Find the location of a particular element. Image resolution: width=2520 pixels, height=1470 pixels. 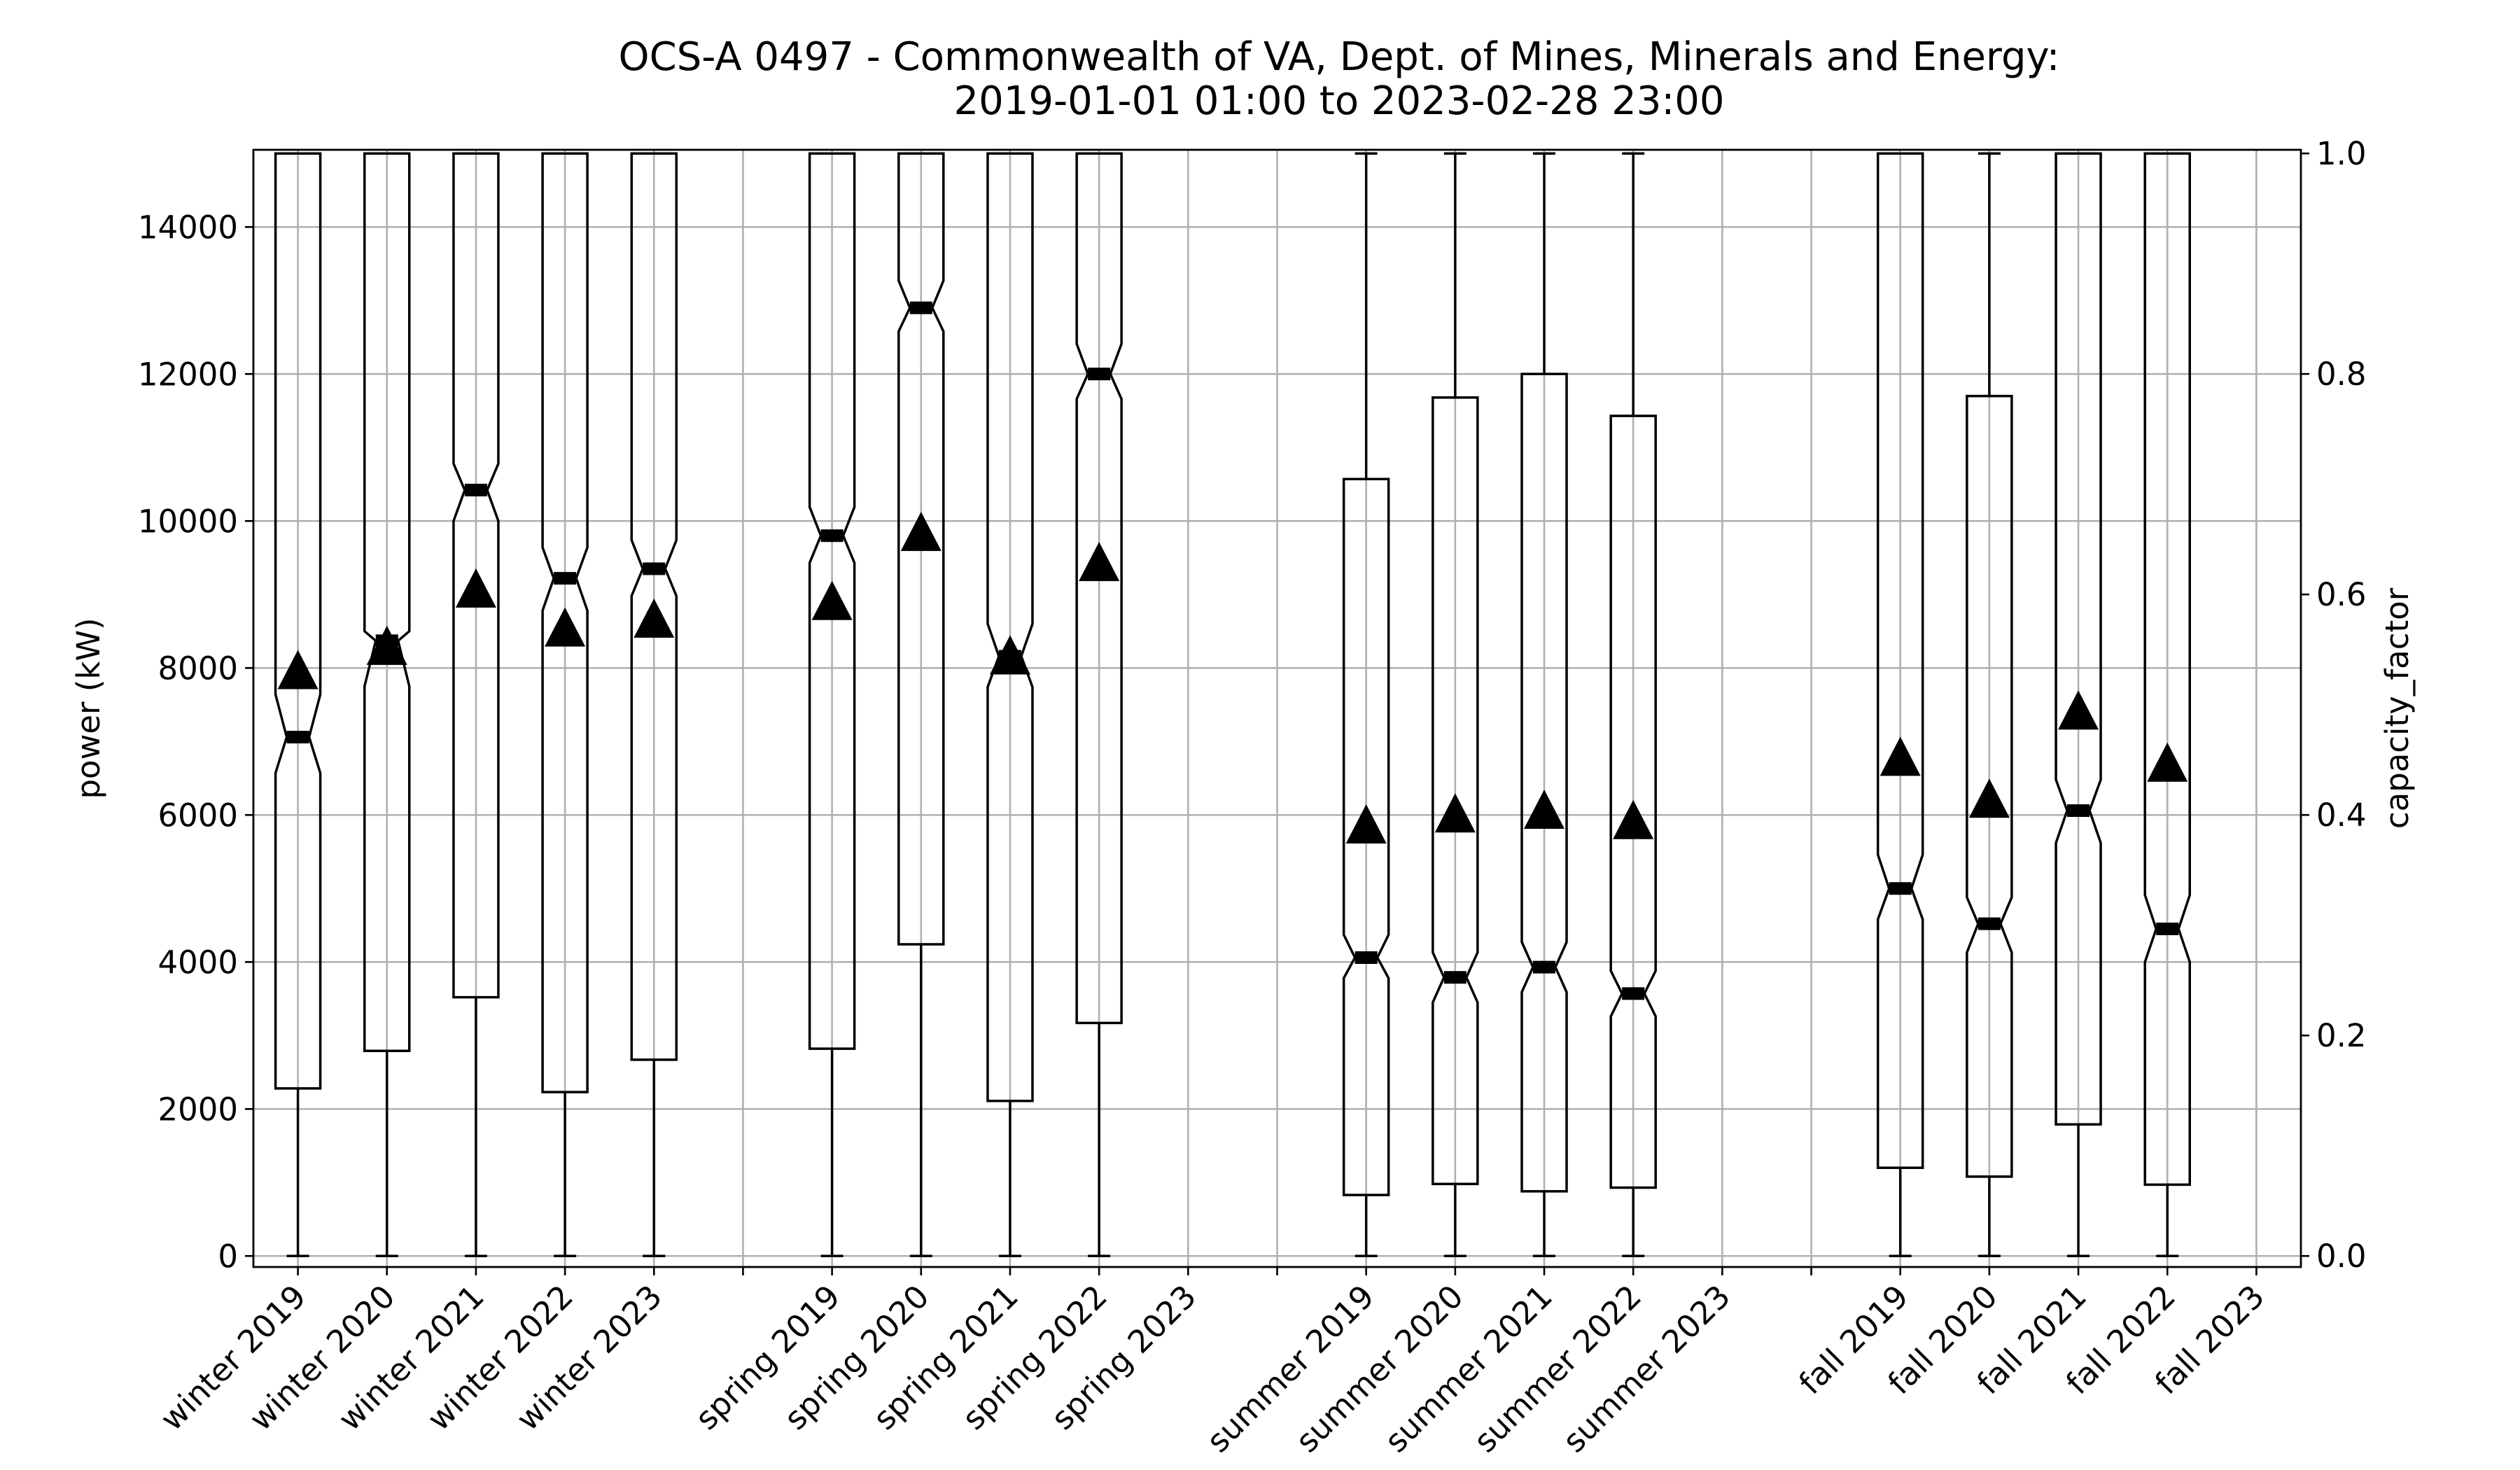

y-tick-label: 8000 is located at coordinates (198, 668).